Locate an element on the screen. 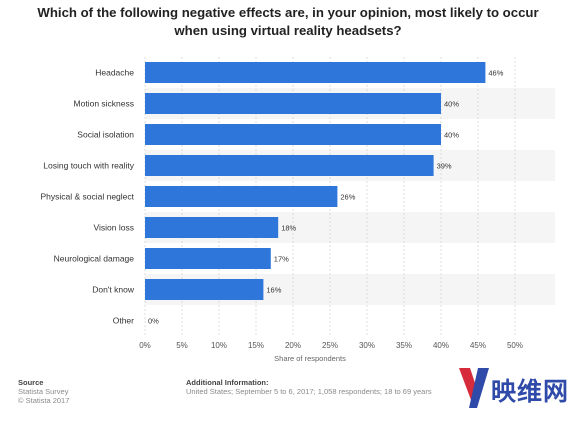 The image size is (576, 428). x-tick-label: 50% is located at coordinates (515, 345).